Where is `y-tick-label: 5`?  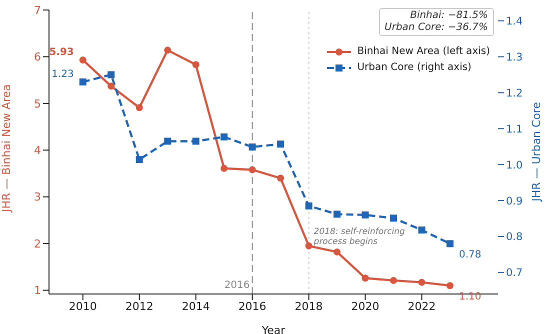 y-tick-label: 5 is located at coordinates (37, 103).